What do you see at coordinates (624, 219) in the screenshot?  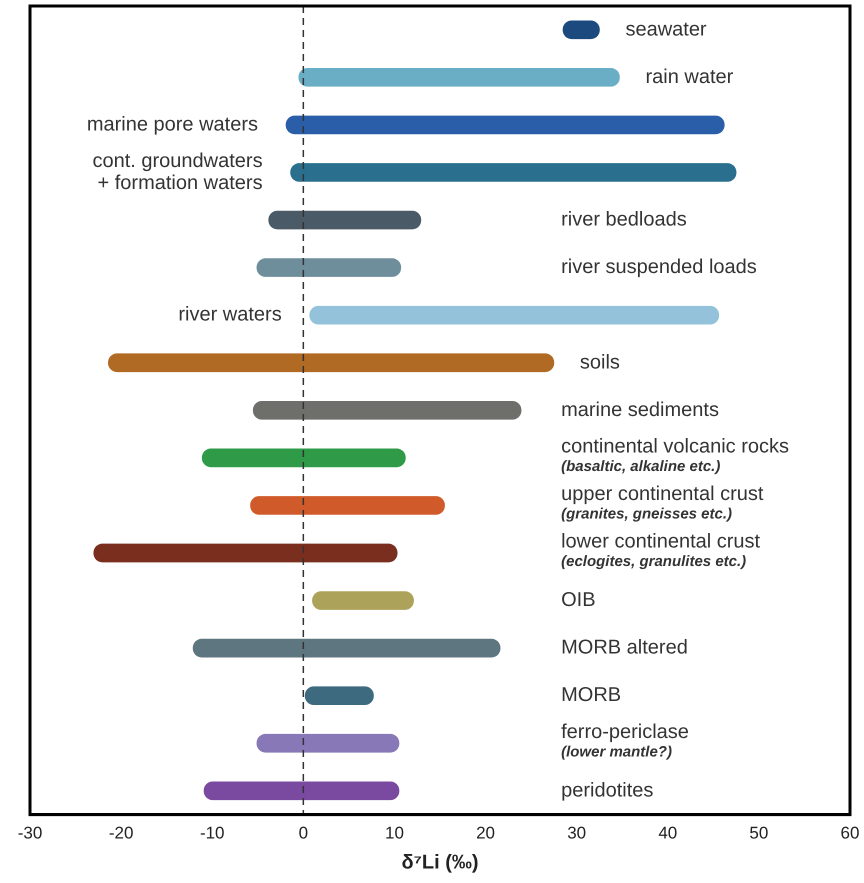 I see `y-tick-label: river bedloads` at bounding box center [624, 219].